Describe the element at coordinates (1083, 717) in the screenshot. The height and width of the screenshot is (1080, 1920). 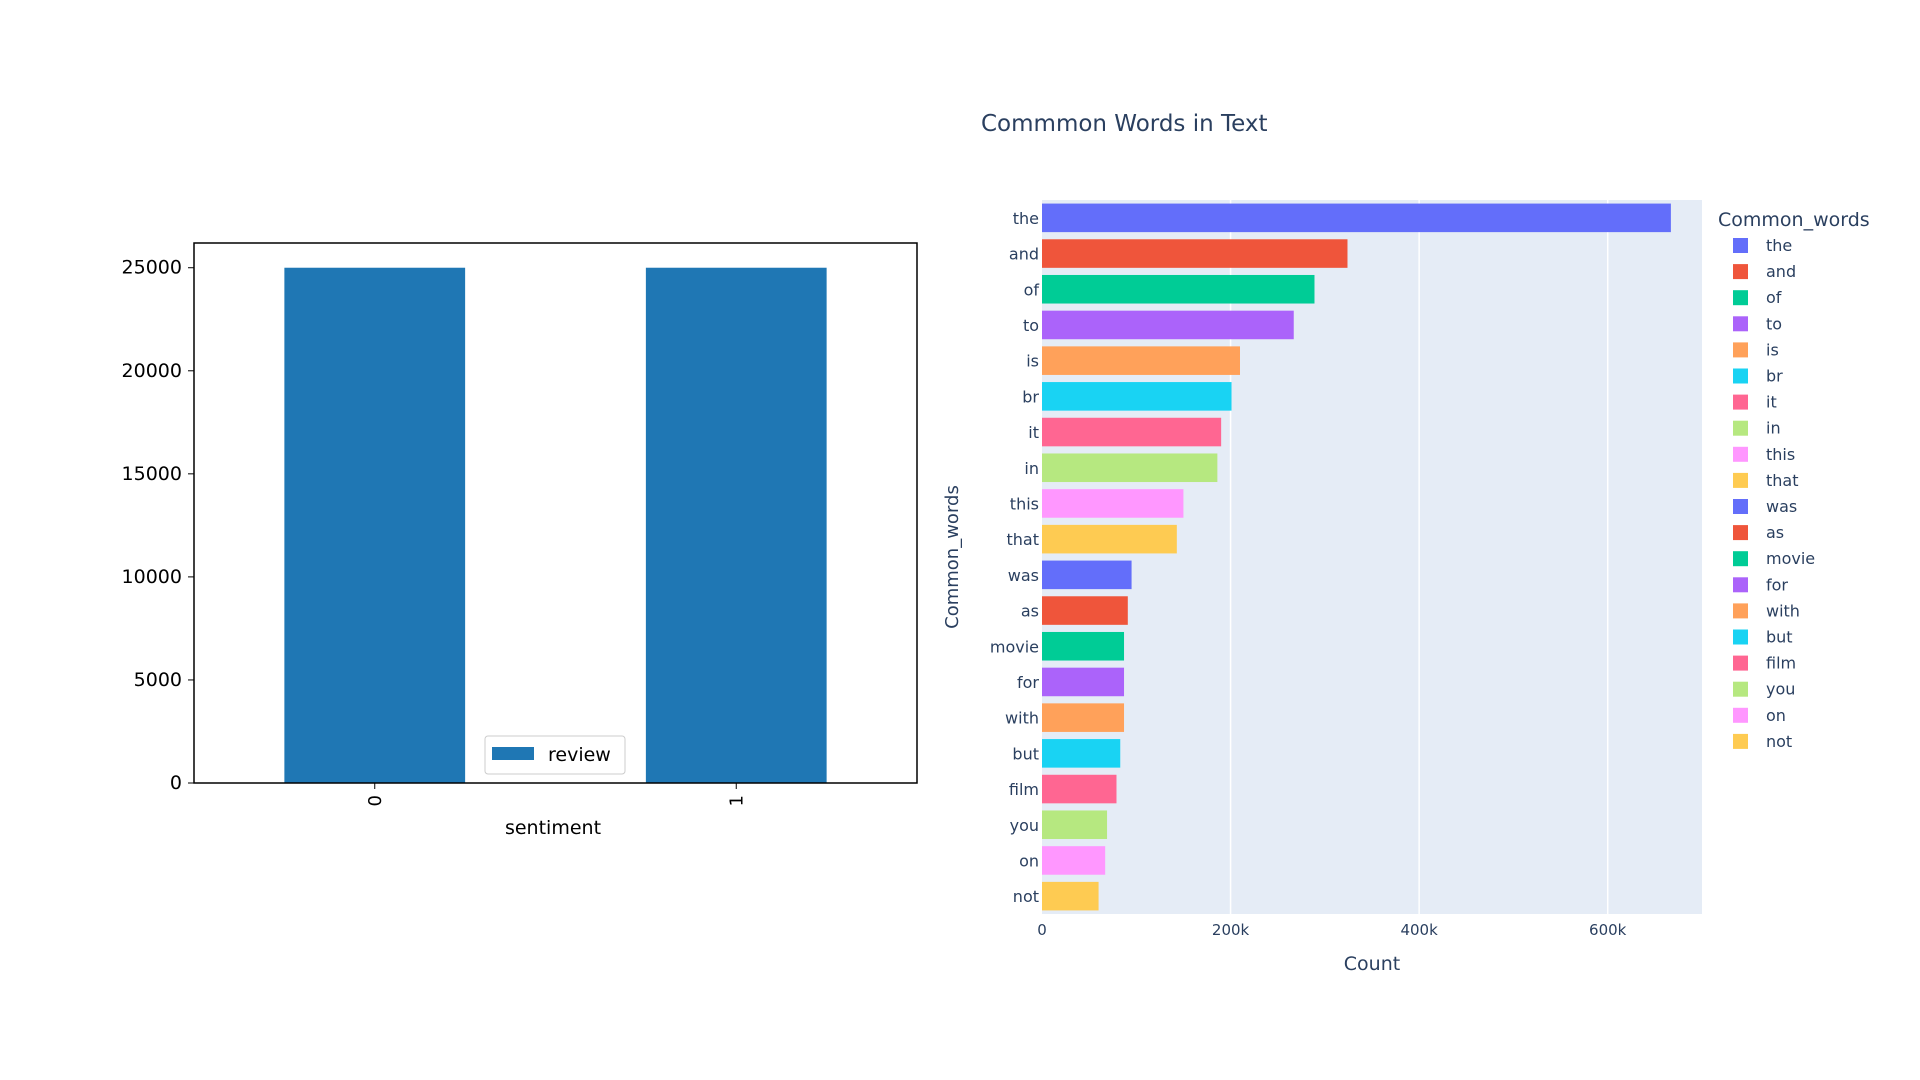
I see `bar-with` at that location.